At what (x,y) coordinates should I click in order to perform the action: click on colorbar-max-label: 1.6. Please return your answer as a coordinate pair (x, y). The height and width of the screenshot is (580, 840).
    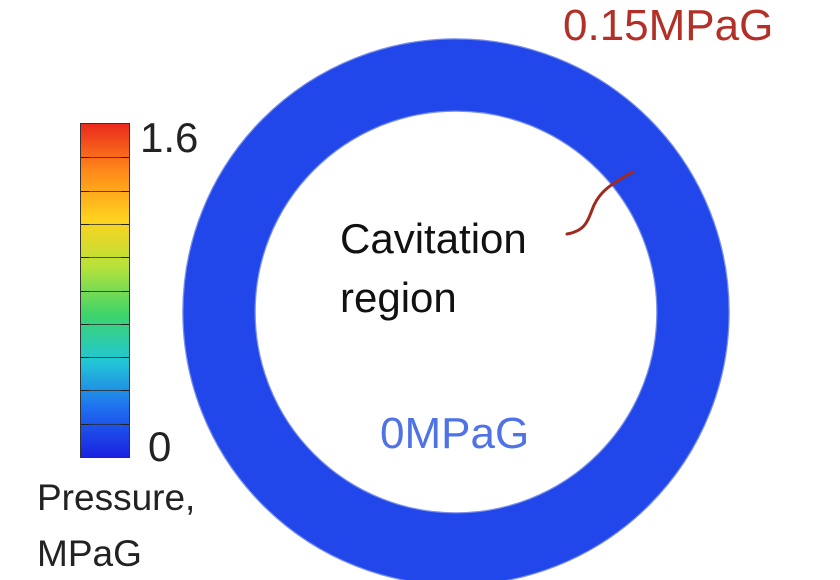
    Looking at the image, I should click on (169, 137).